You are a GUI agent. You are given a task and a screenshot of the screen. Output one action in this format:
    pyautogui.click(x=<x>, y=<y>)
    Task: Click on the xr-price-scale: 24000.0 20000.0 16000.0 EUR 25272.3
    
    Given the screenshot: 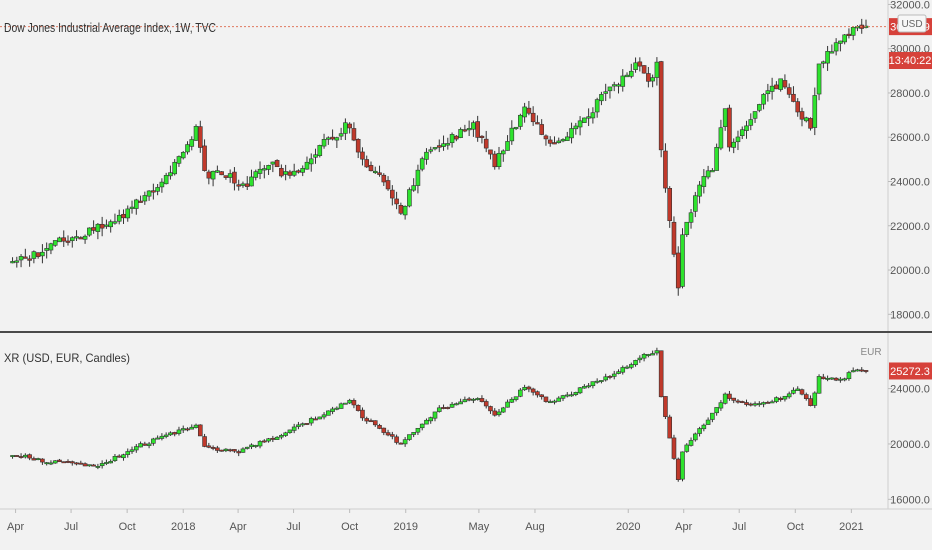 What is the action you would take?
    pyautogui.click(x=896, y=421)
    